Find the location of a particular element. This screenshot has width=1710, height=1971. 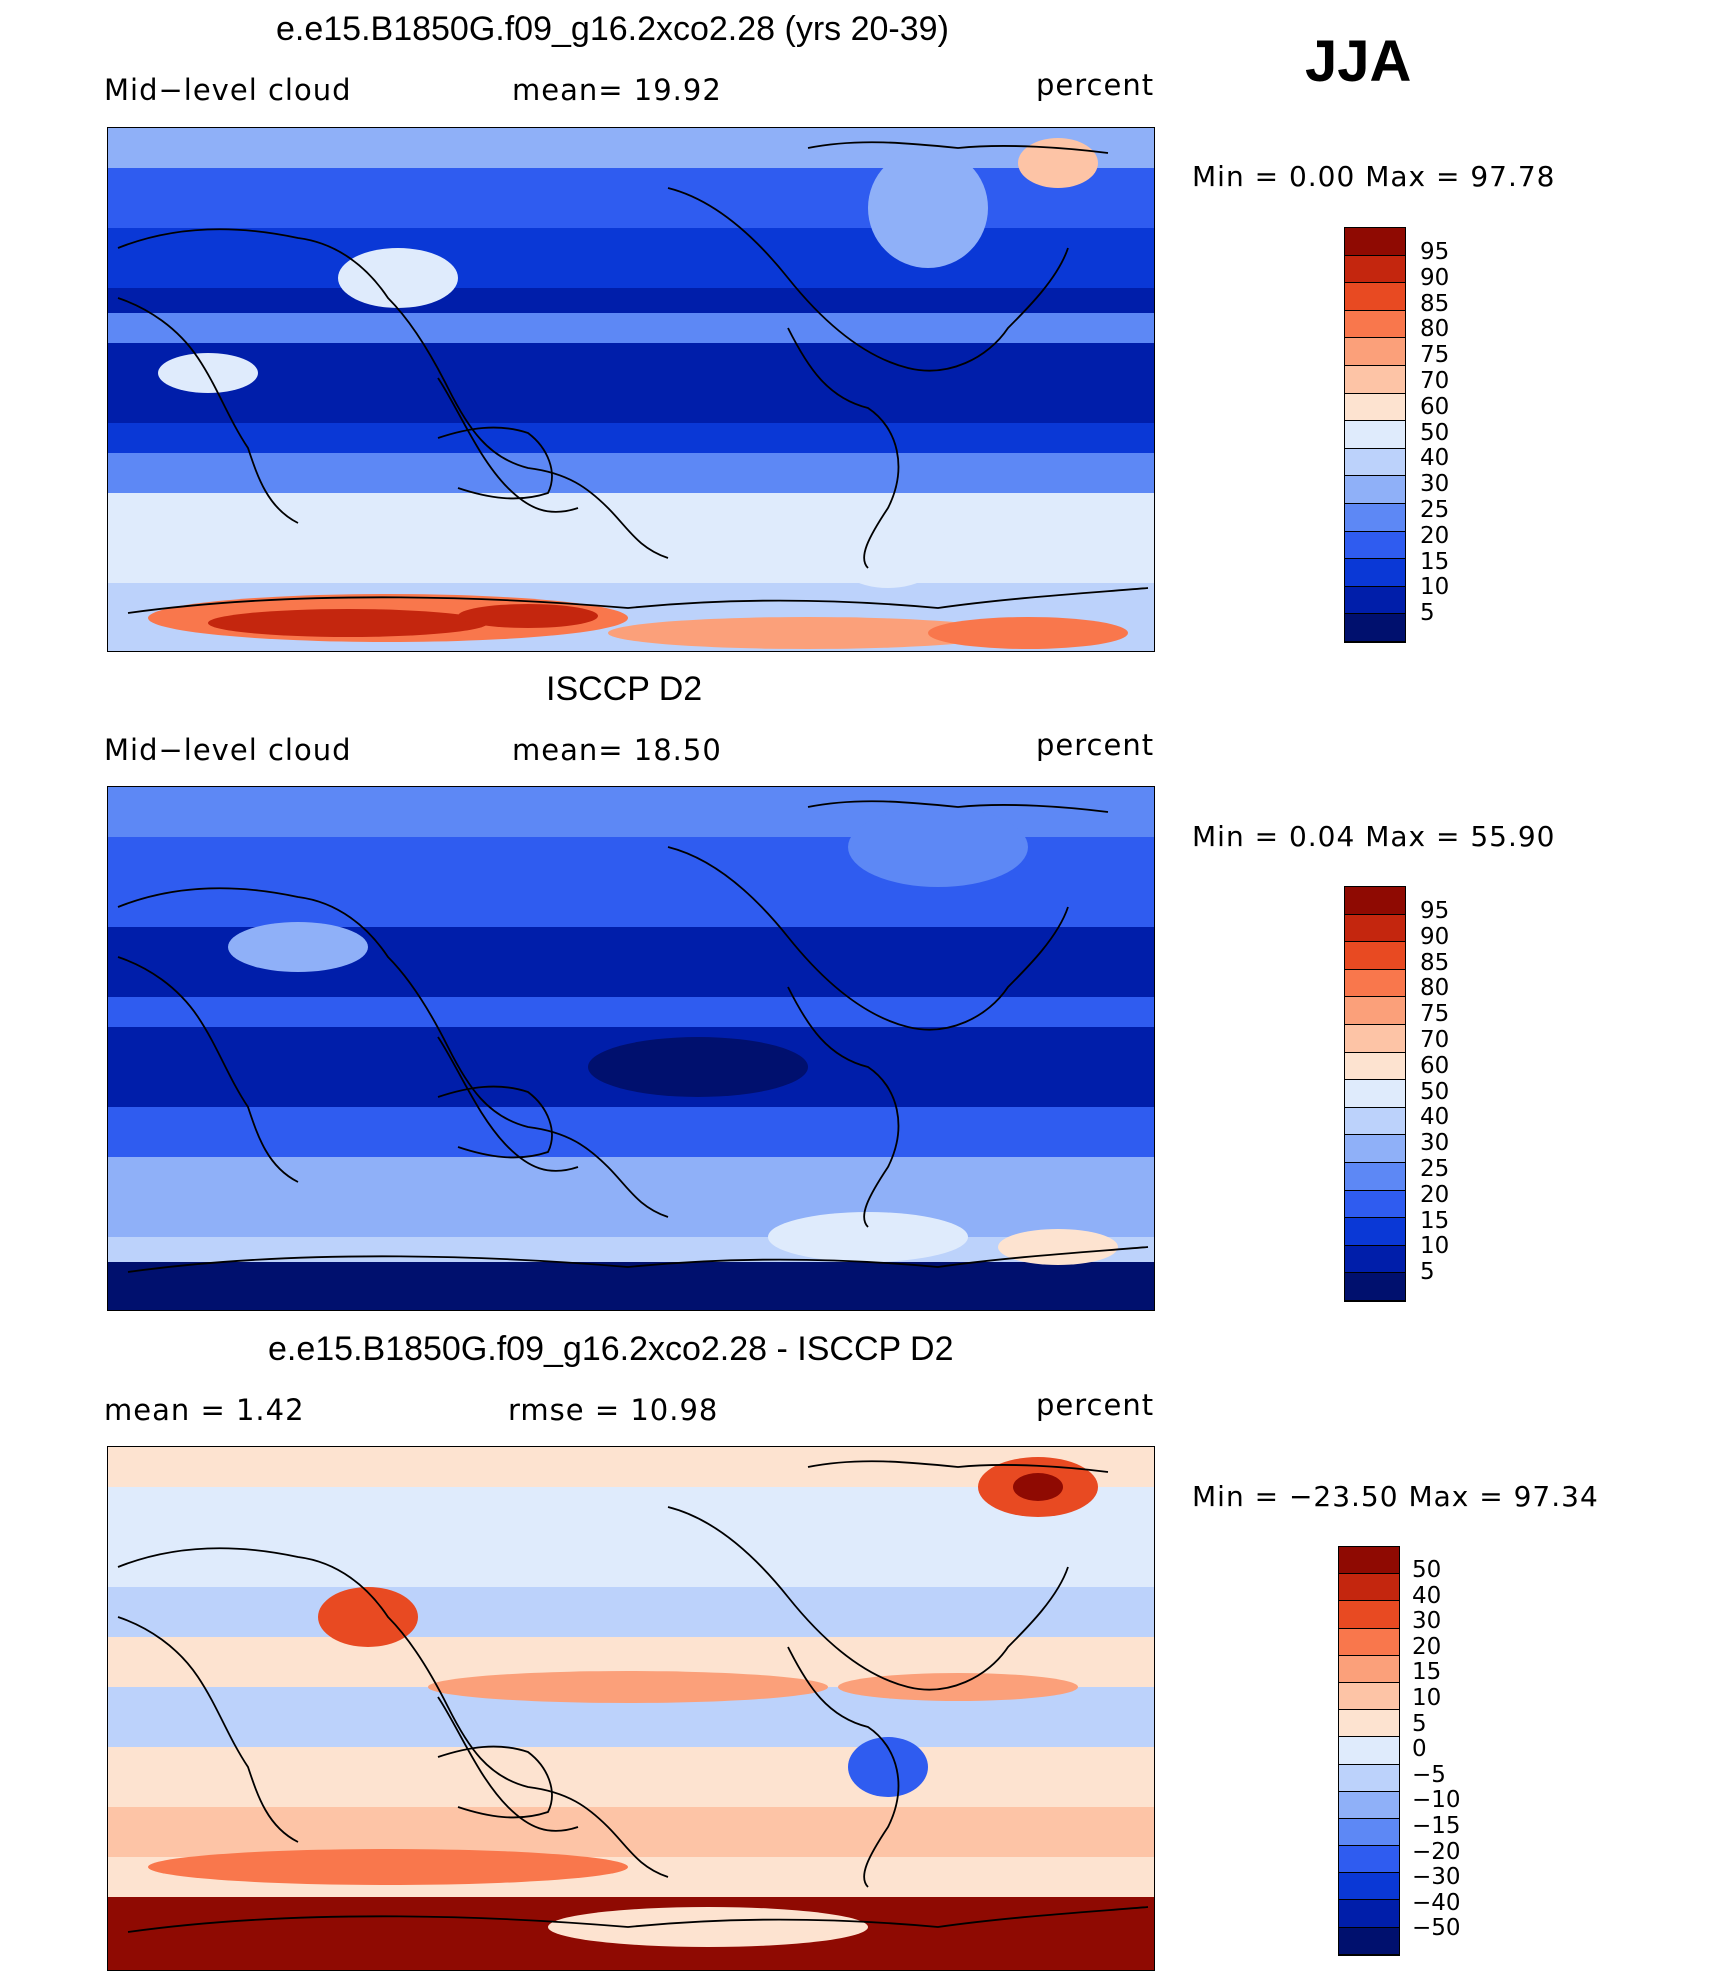

panel1-cb-label: 50 is located at coordinates (1435, 432).